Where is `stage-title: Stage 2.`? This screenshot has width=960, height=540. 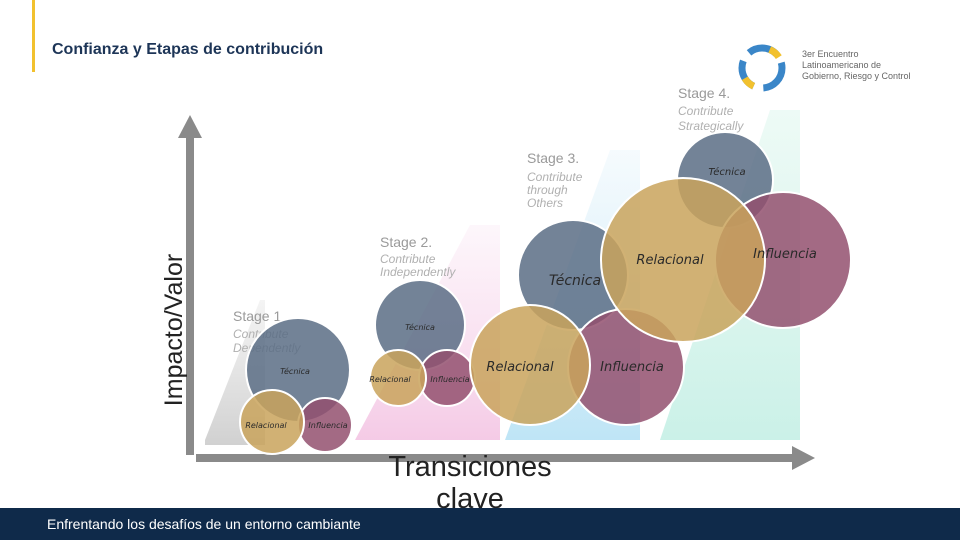 stage-title: Stage 2. is located at coordinates (406, 242).